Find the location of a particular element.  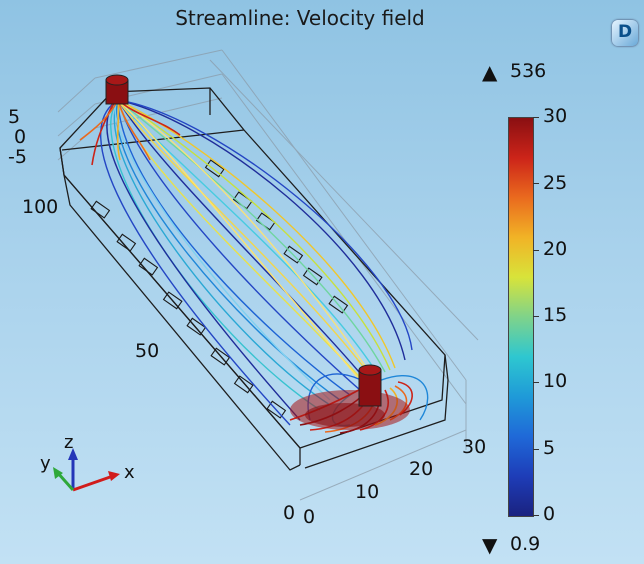

z-tick-0: 0 is located at coordinates (20, 137).